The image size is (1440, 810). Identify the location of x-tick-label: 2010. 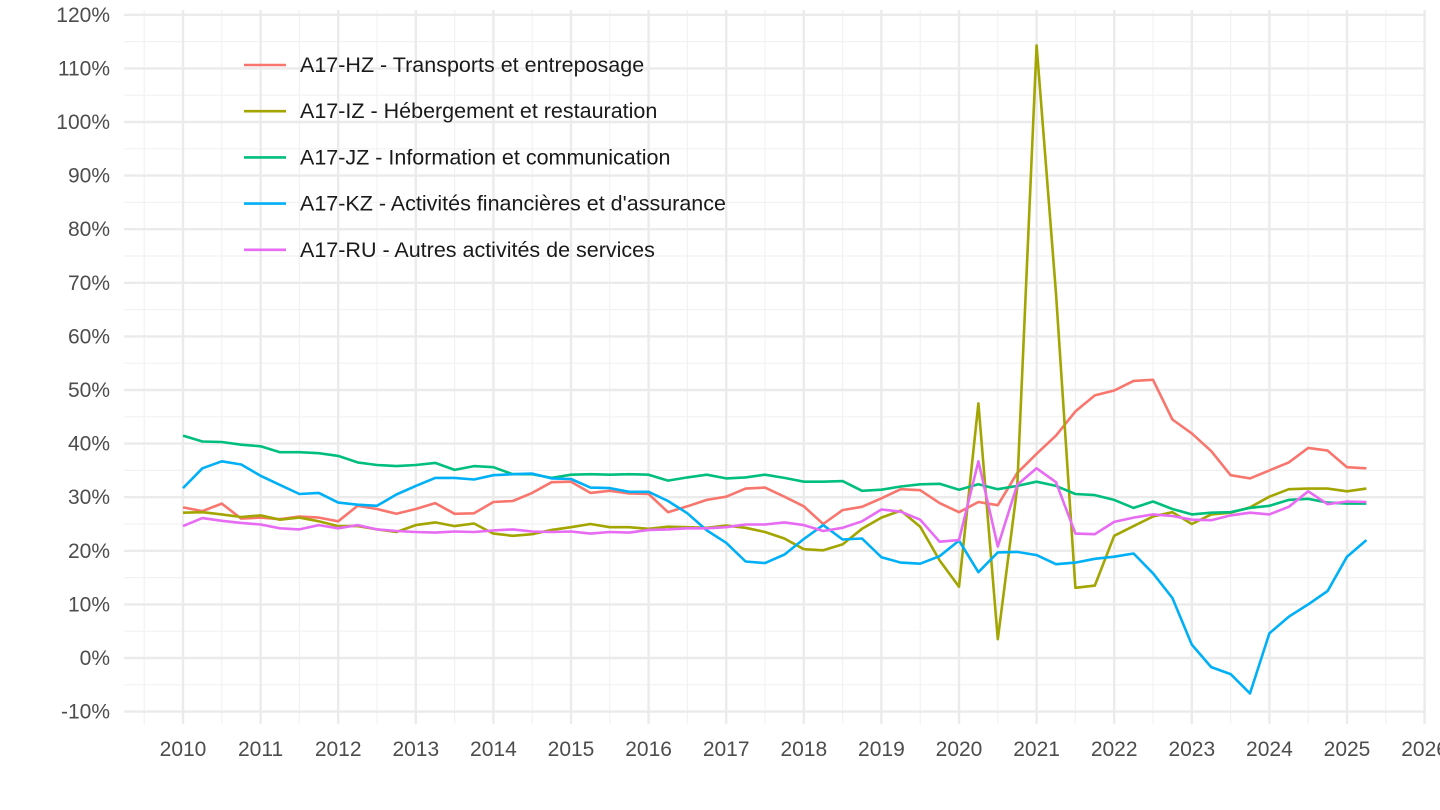
(183, 749).